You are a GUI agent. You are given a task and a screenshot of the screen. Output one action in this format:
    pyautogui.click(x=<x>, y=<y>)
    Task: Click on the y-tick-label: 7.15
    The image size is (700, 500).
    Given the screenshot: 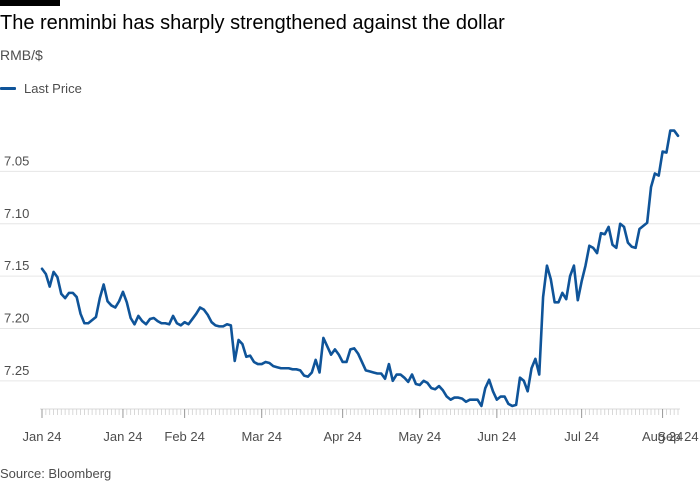 What is the action you would take?
    pyautogui.click(x=16, y=265)
    